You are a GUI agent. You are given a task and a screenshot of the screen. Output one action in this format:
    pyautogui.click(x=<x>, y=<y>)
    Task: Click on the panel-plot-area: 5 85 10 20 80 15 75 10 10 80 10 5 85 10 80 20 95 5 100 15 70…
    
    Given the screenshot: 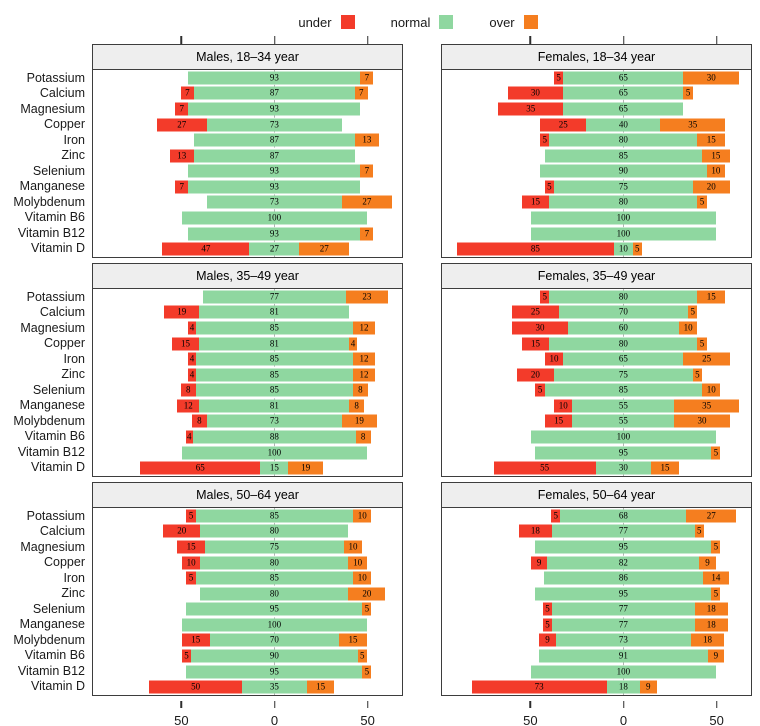 What is the action you would take?
    pyautogui.click(x=247, y=602)
    